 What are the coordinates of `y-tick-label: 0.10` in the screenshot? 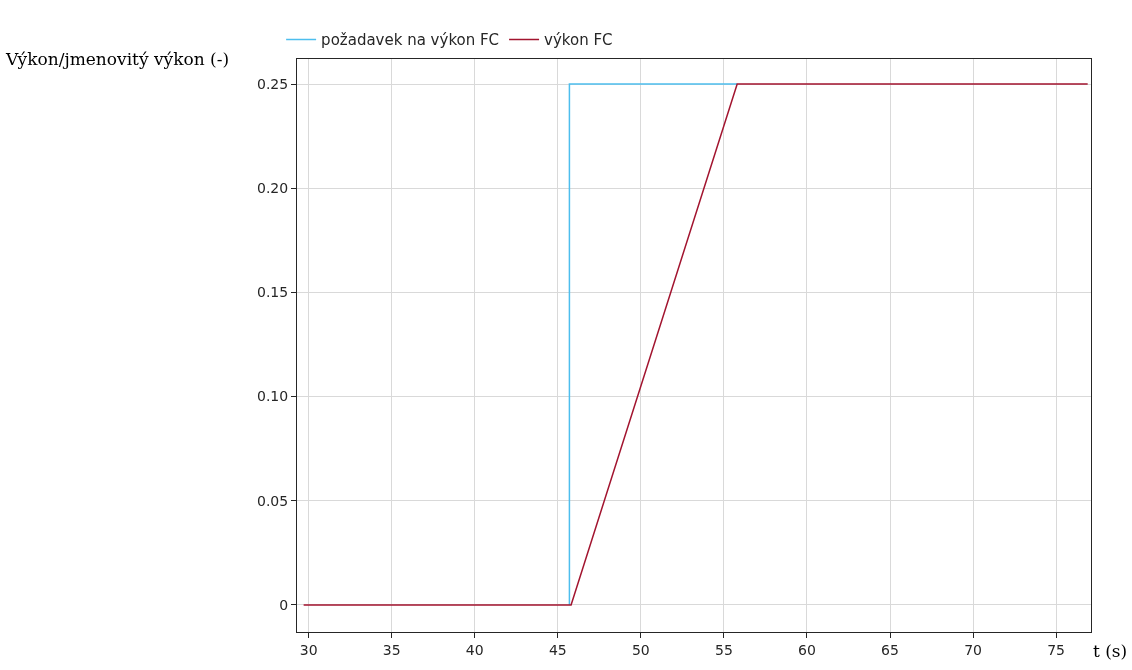 It's located at (273, 396).